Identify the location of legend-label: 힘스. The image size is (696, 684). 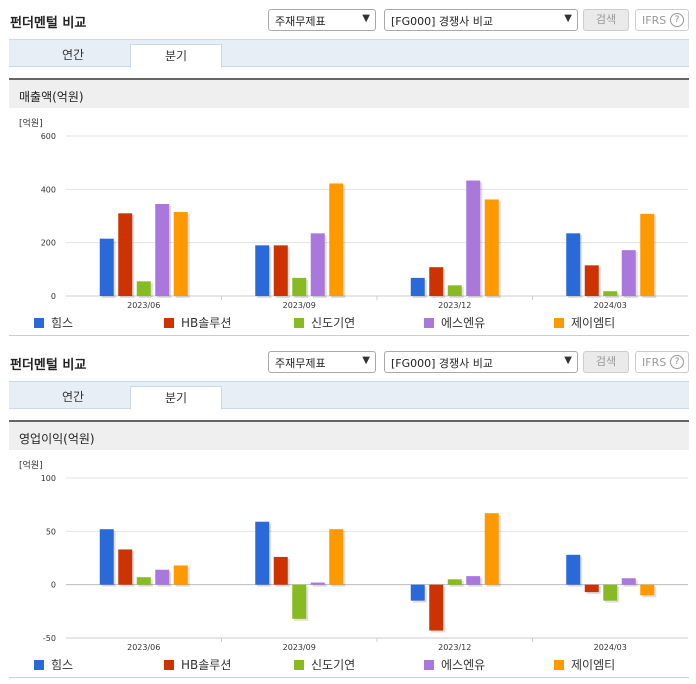
(62, 665).